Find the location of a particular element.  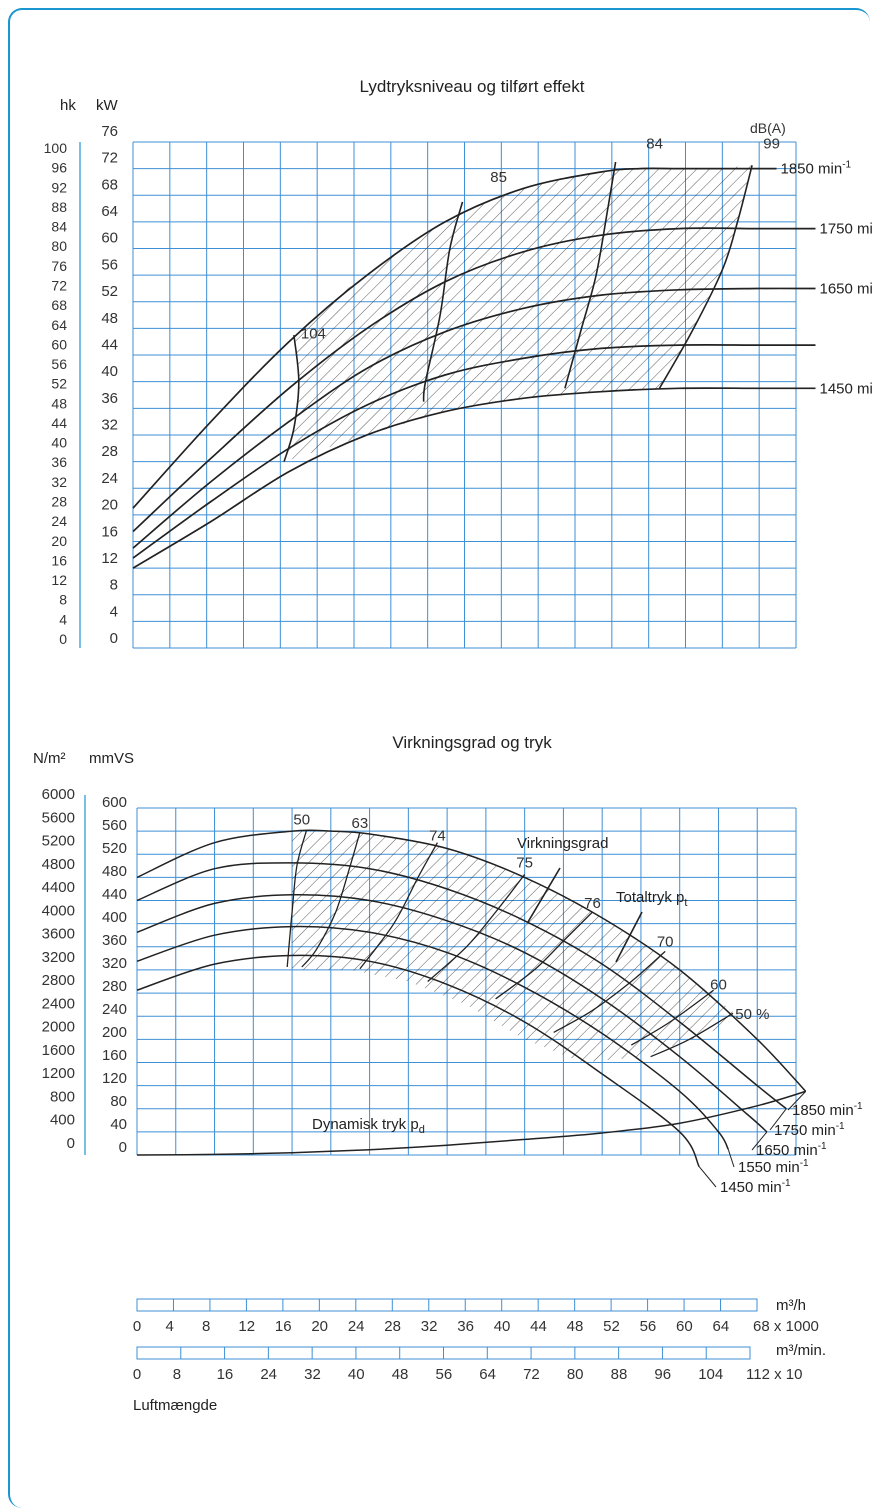

virkningsgrad-leader is located at coordinates (544, 895).